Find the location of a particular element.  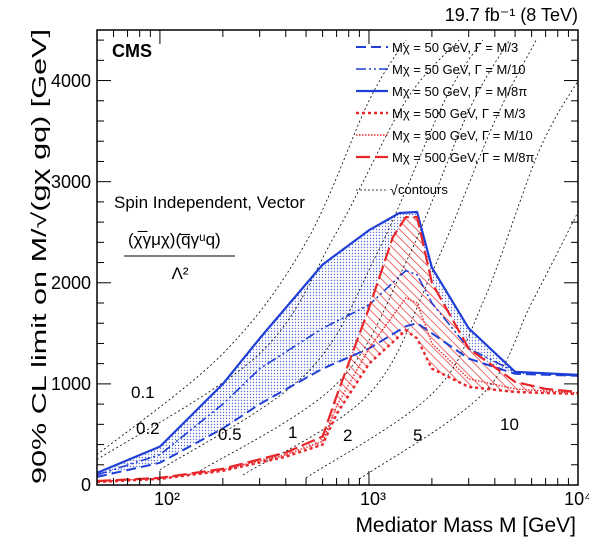

legend-label: Mχ = 500 GeV, Γ = M/3 is located at coordinates (458, 113).